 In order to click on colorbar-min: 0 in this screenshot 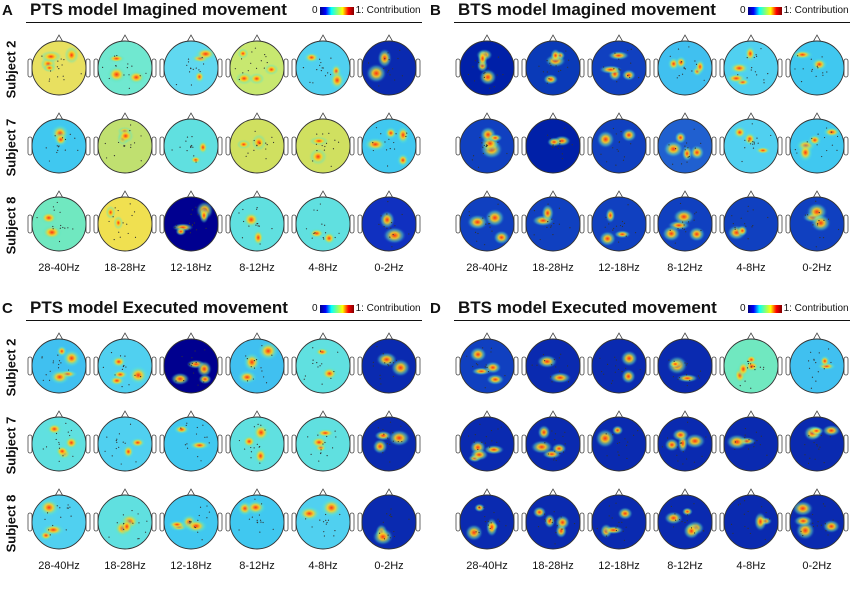, I will do `click(743, 308)`.